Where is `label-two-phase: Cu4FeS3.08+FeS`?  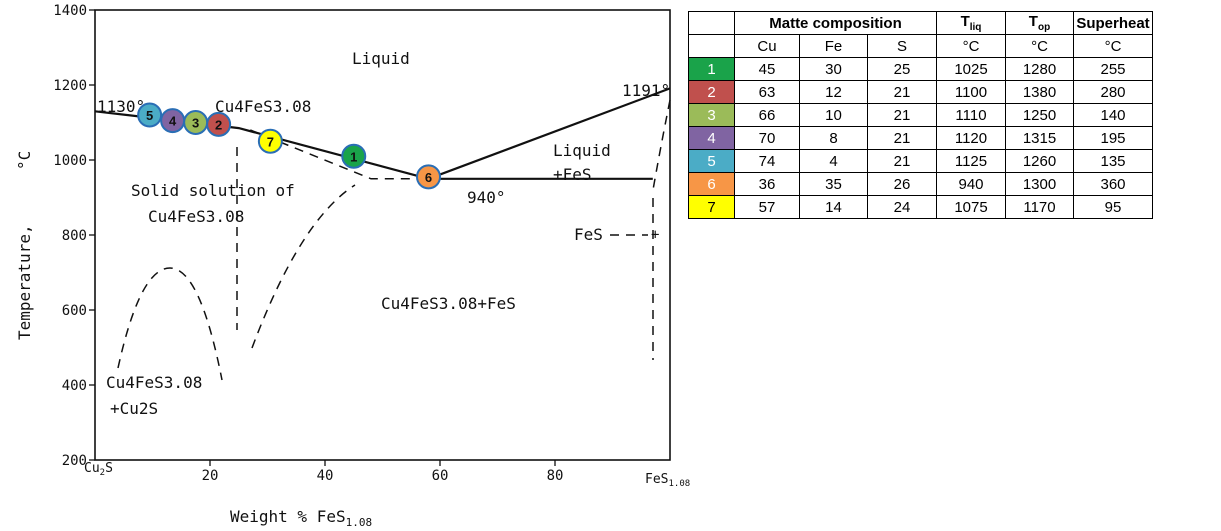 label-two-phase: Cu4FeS3.08+FeS is located at coordinates (448, 303).